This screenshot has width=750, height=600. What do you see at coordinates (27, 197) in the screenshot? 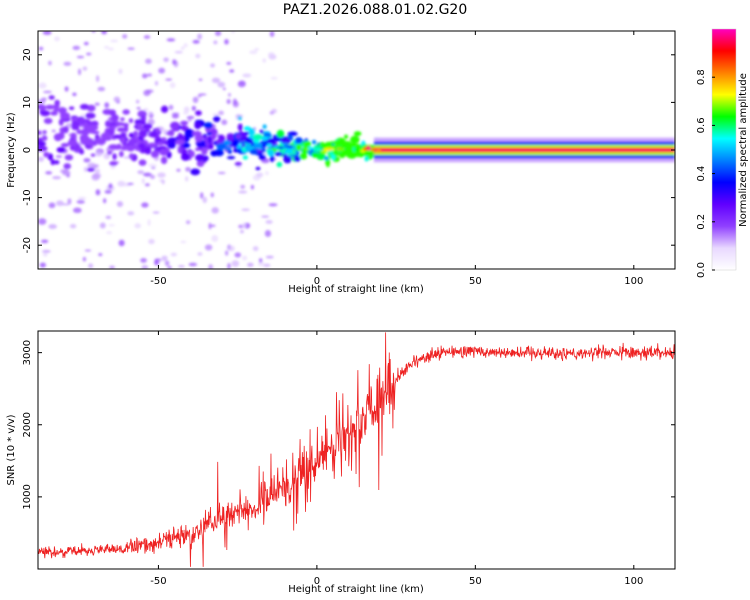
I see `spectrogram-y-tick-label: -10` at bounding box center [27, 197].